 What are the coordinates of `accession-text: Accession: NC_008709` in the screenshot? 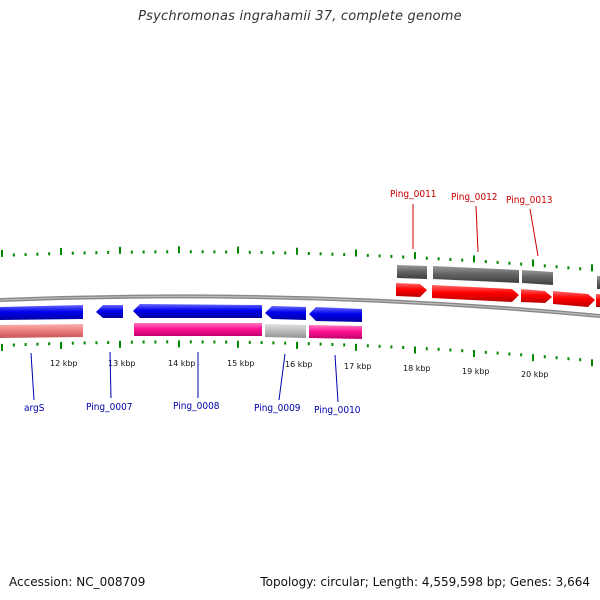 It's located at (77, 582).